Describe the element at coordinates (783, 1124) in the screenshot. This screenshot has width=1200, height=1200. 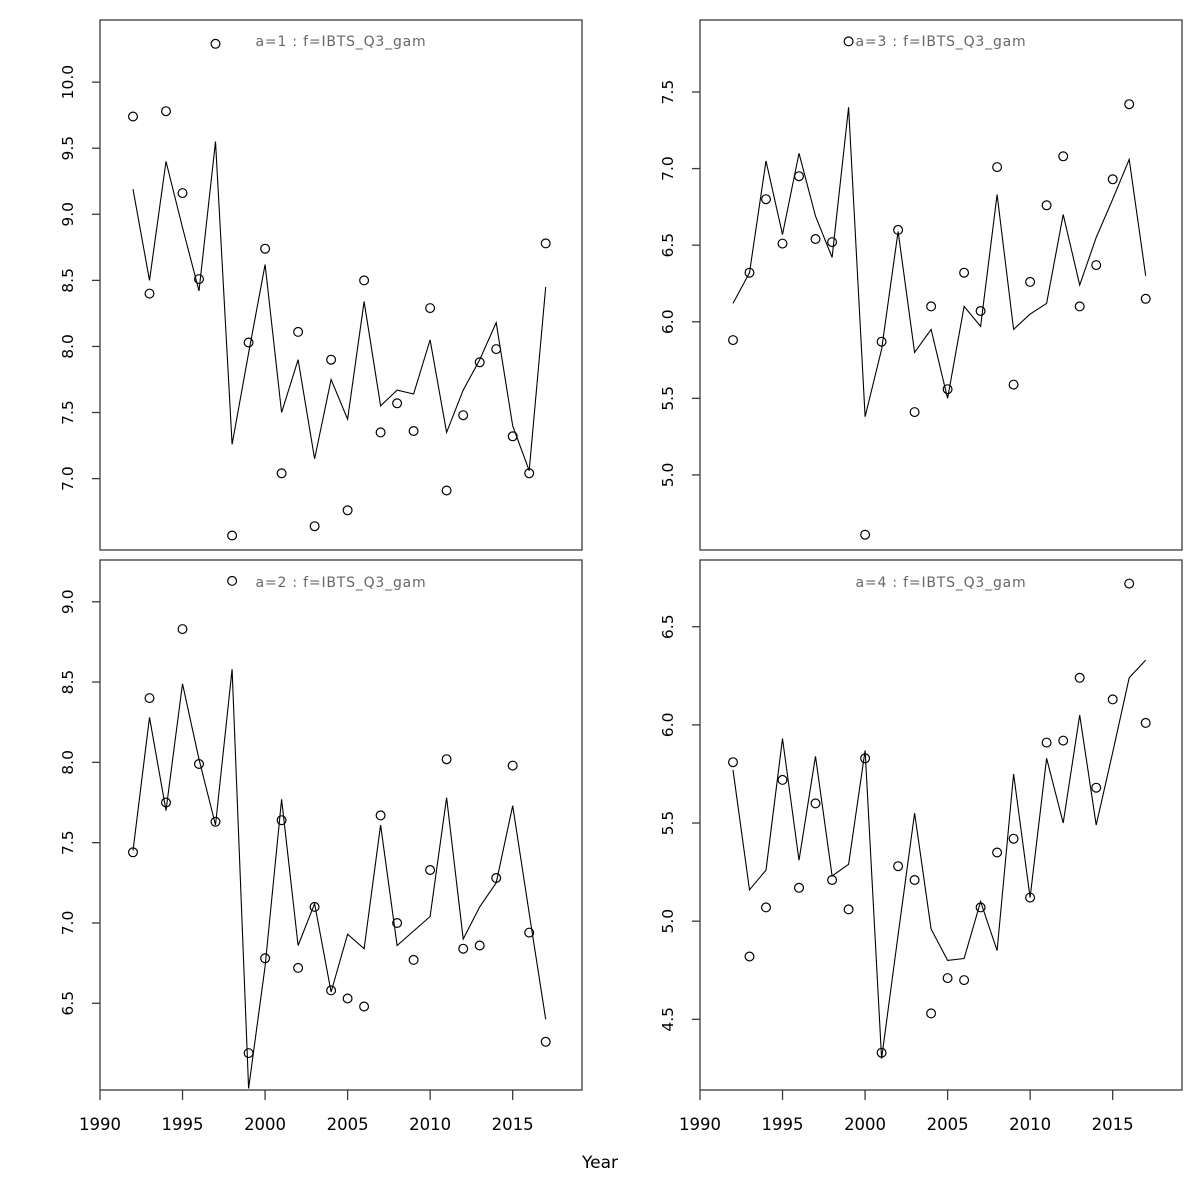
I see `x-tick-label: 1995` at that location.